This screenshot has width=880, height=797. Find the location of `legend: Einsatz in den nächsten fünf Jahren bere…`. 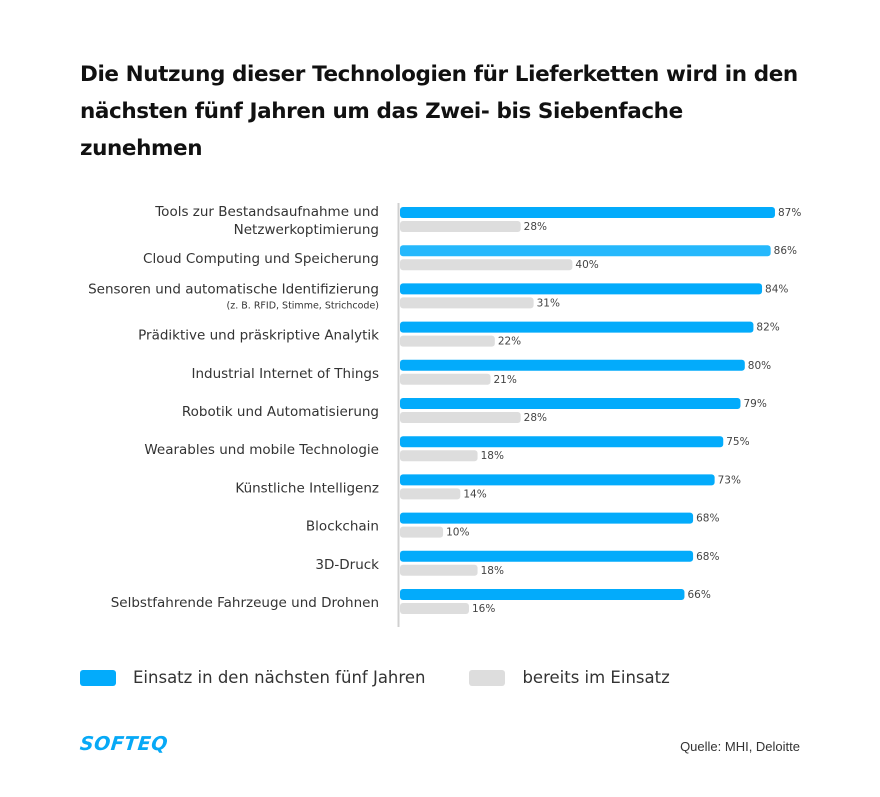

legend: Einsatz in den nächsten fünf Jahren bere… is located at coordinates (397, 677).